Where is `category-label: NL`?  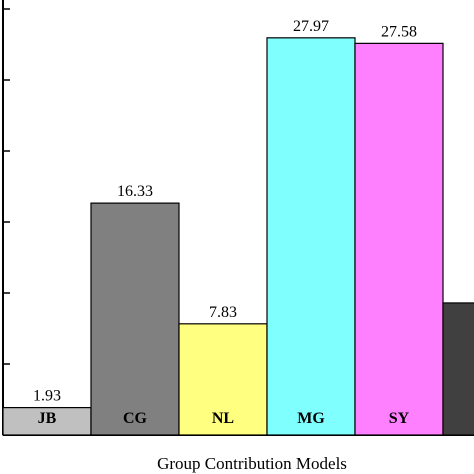 category-label: NL is located at coordinates (223, 418).